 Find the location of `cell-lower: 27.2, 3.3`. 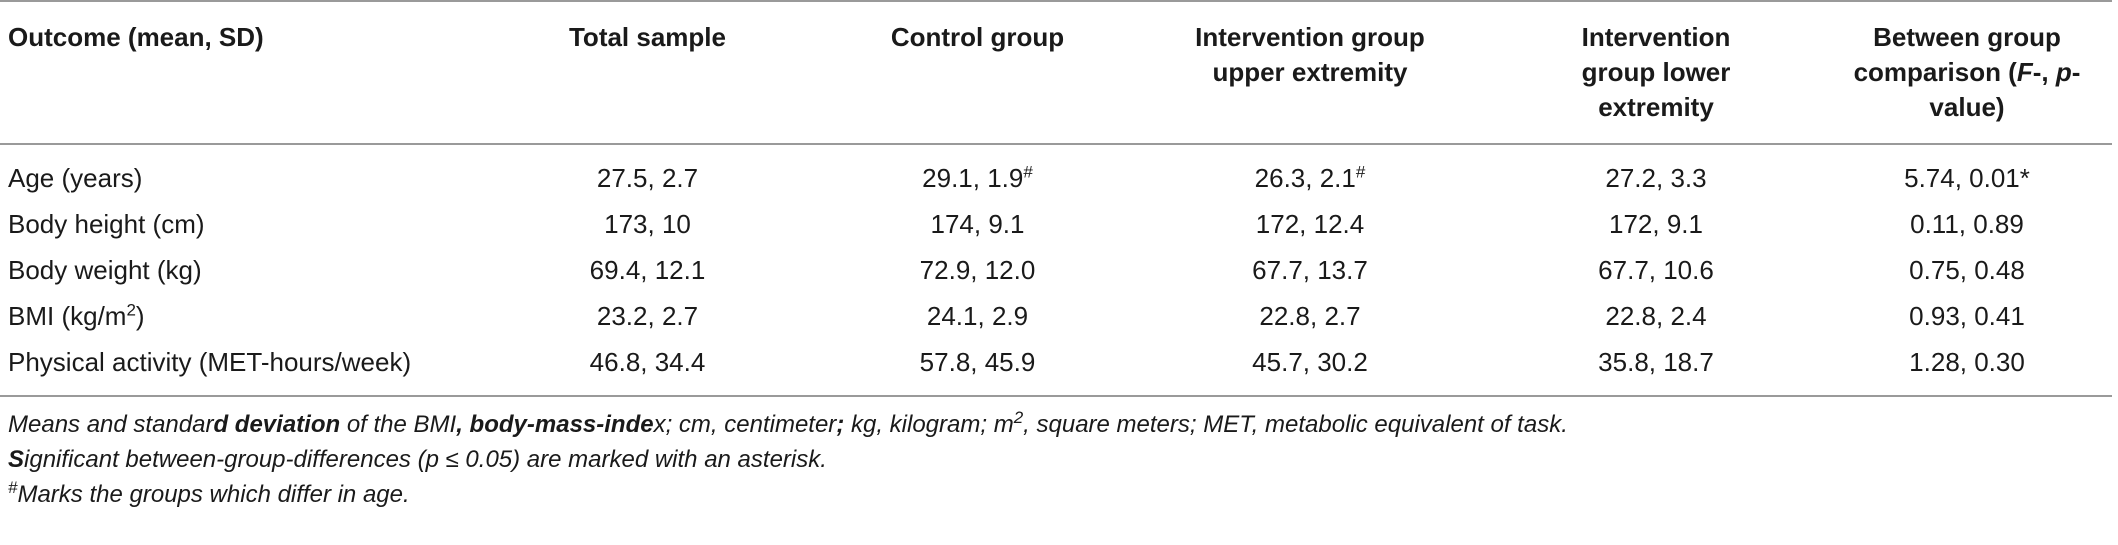

cell-lower: 27.2, 3.3 is located at coordinates (1656, 178).